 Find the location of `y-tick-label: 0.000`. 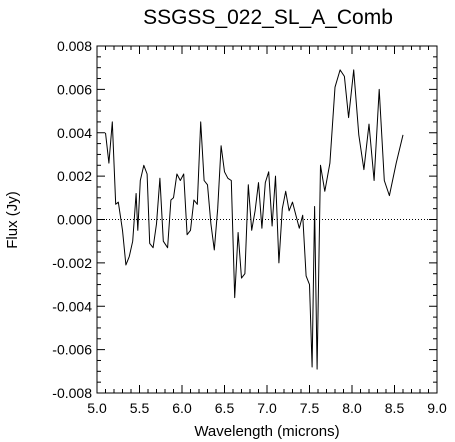

y-tick-label: 0.000 is located at coordinates (74, 220).